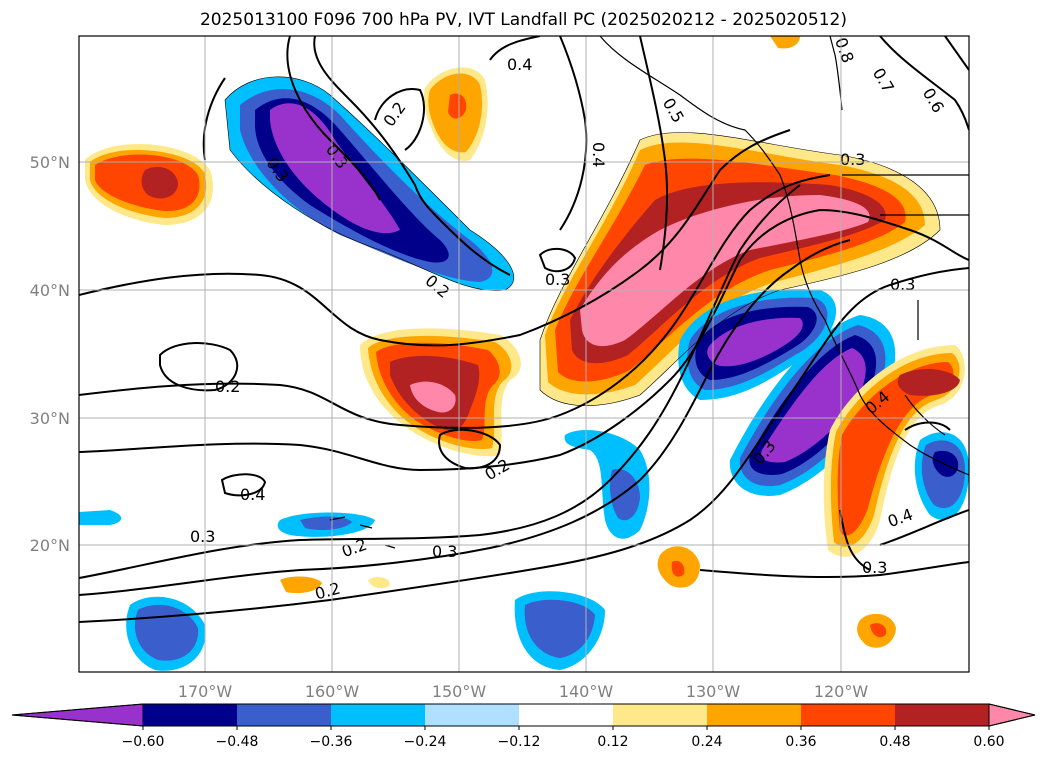 The height and width of the screenshot is (765, 1047). Describe the element at coordinates (523, 691) in the screenshot. I see `lon-axis: 170°W 160°W 150°W 140°W 130°W 120°W` at that location.